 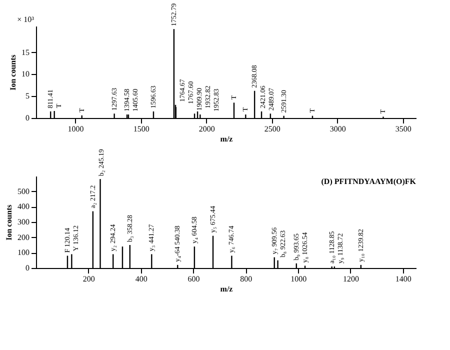 What do you see at coordinates (350, 279) in the screenshot?
I see `x-tick-label: 1200` at bounding box center [350, 279].